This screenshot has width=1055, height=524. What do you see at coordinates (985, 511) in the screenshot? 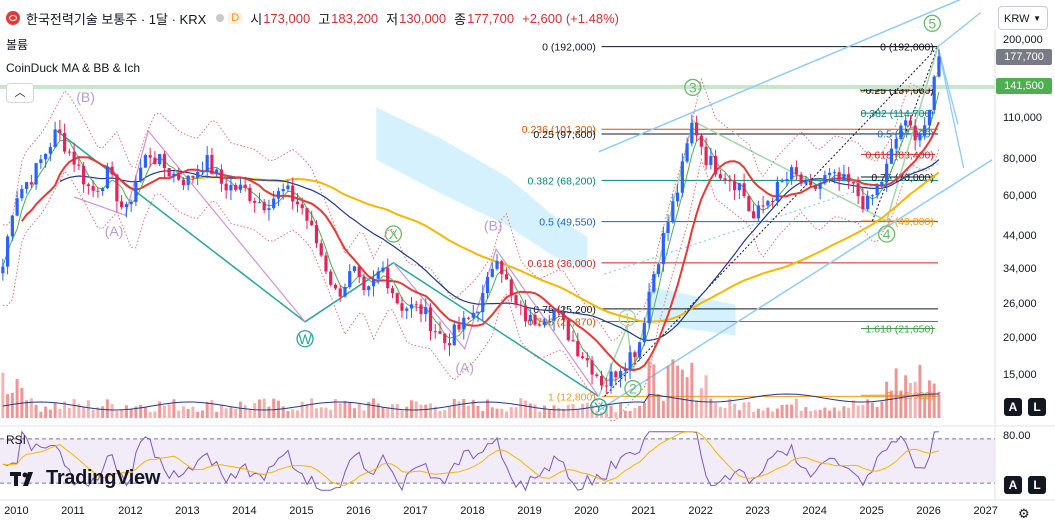
I see `year-tick-label: 2027` at bounding box center [985, 511].